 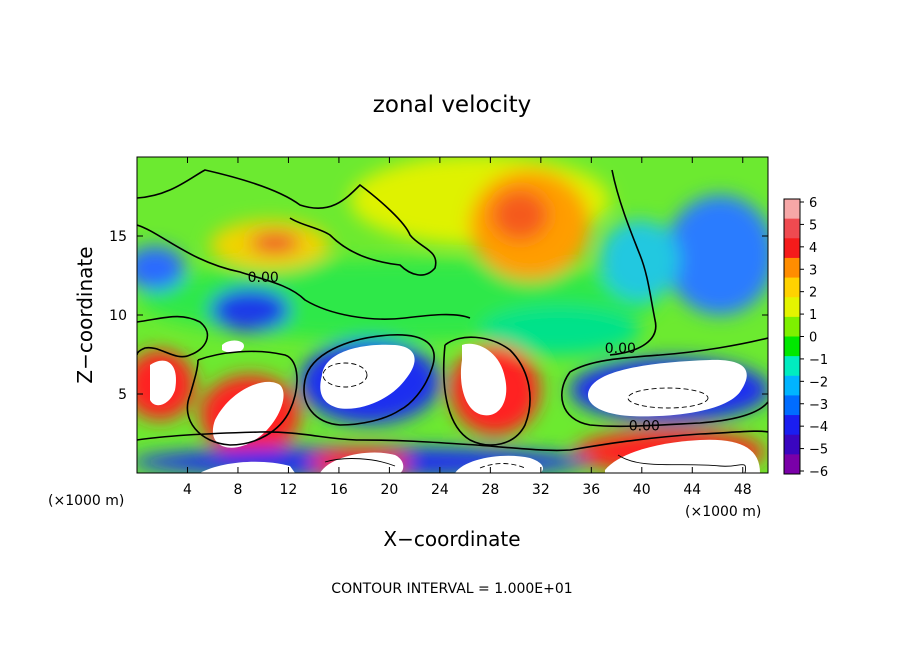 What do you see at coordinates (813, 270) in the screenshot?
I see `colorbar-tick-label: 3` at bounding box center [813, 270].